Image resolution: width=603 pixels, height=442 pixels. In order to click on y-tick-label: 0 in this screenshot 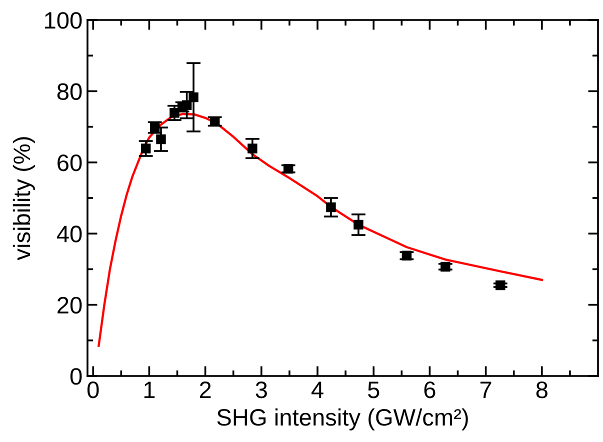, I will do `click(76, 376)`.